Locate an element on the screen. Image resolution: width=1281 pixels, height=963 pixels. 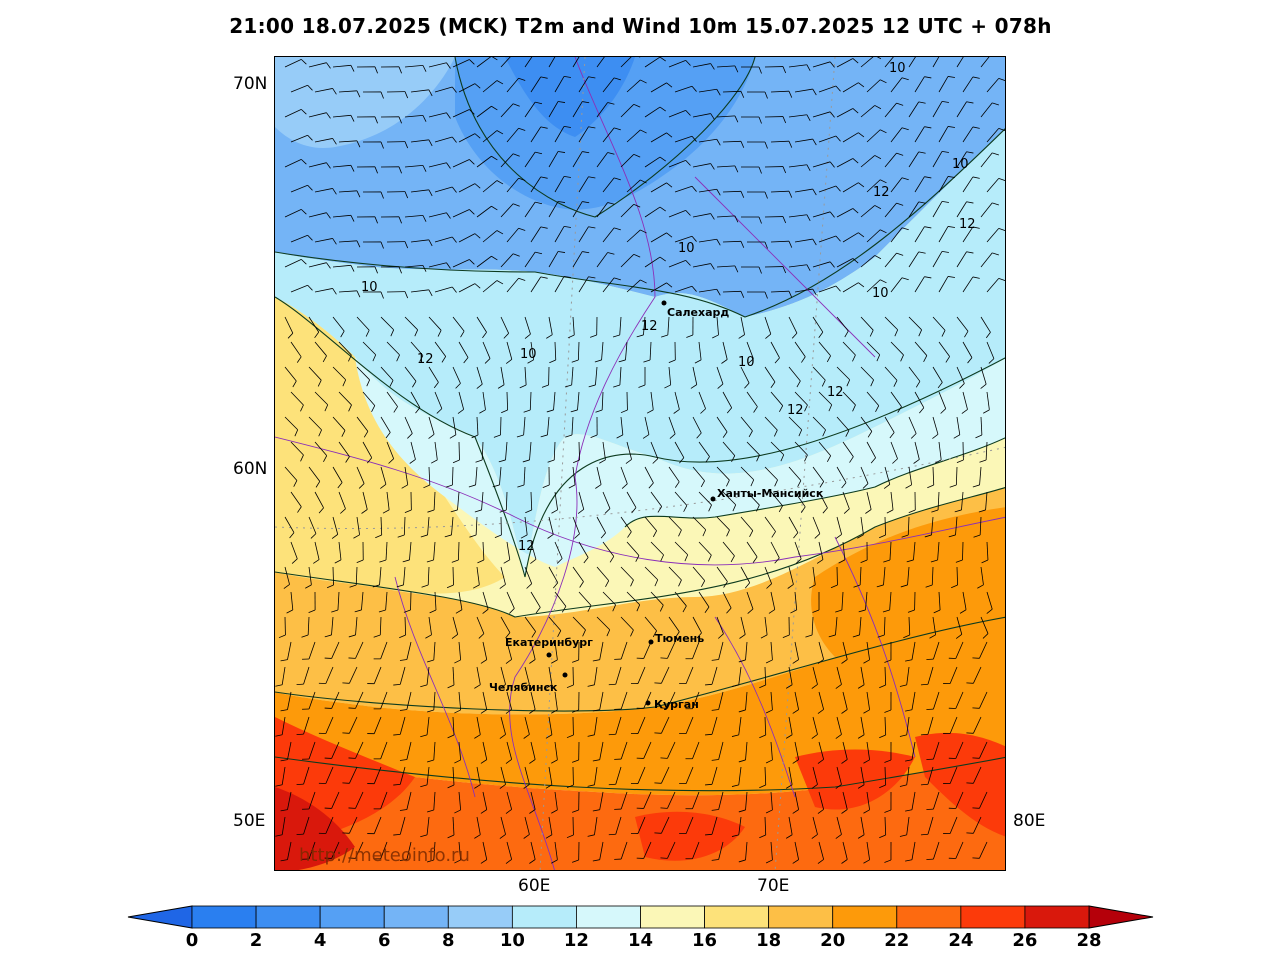
lat-label-70n: 70N is located at coordinates (250, 84).